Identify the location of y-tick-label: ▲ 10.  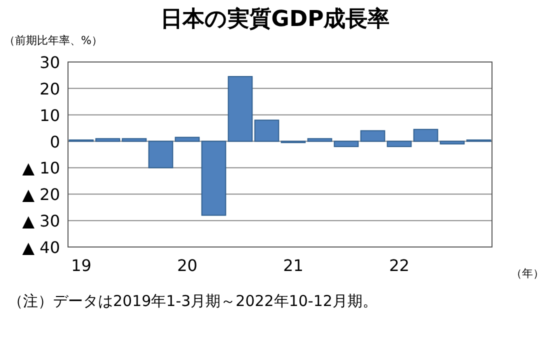
(41, 168).